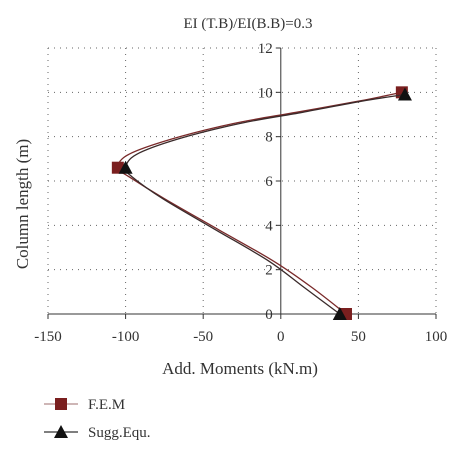  What do you see at coordinates (436, 337) in the screenshot?
I see `x-tick-label: 100` at bounding box center [436, 337].